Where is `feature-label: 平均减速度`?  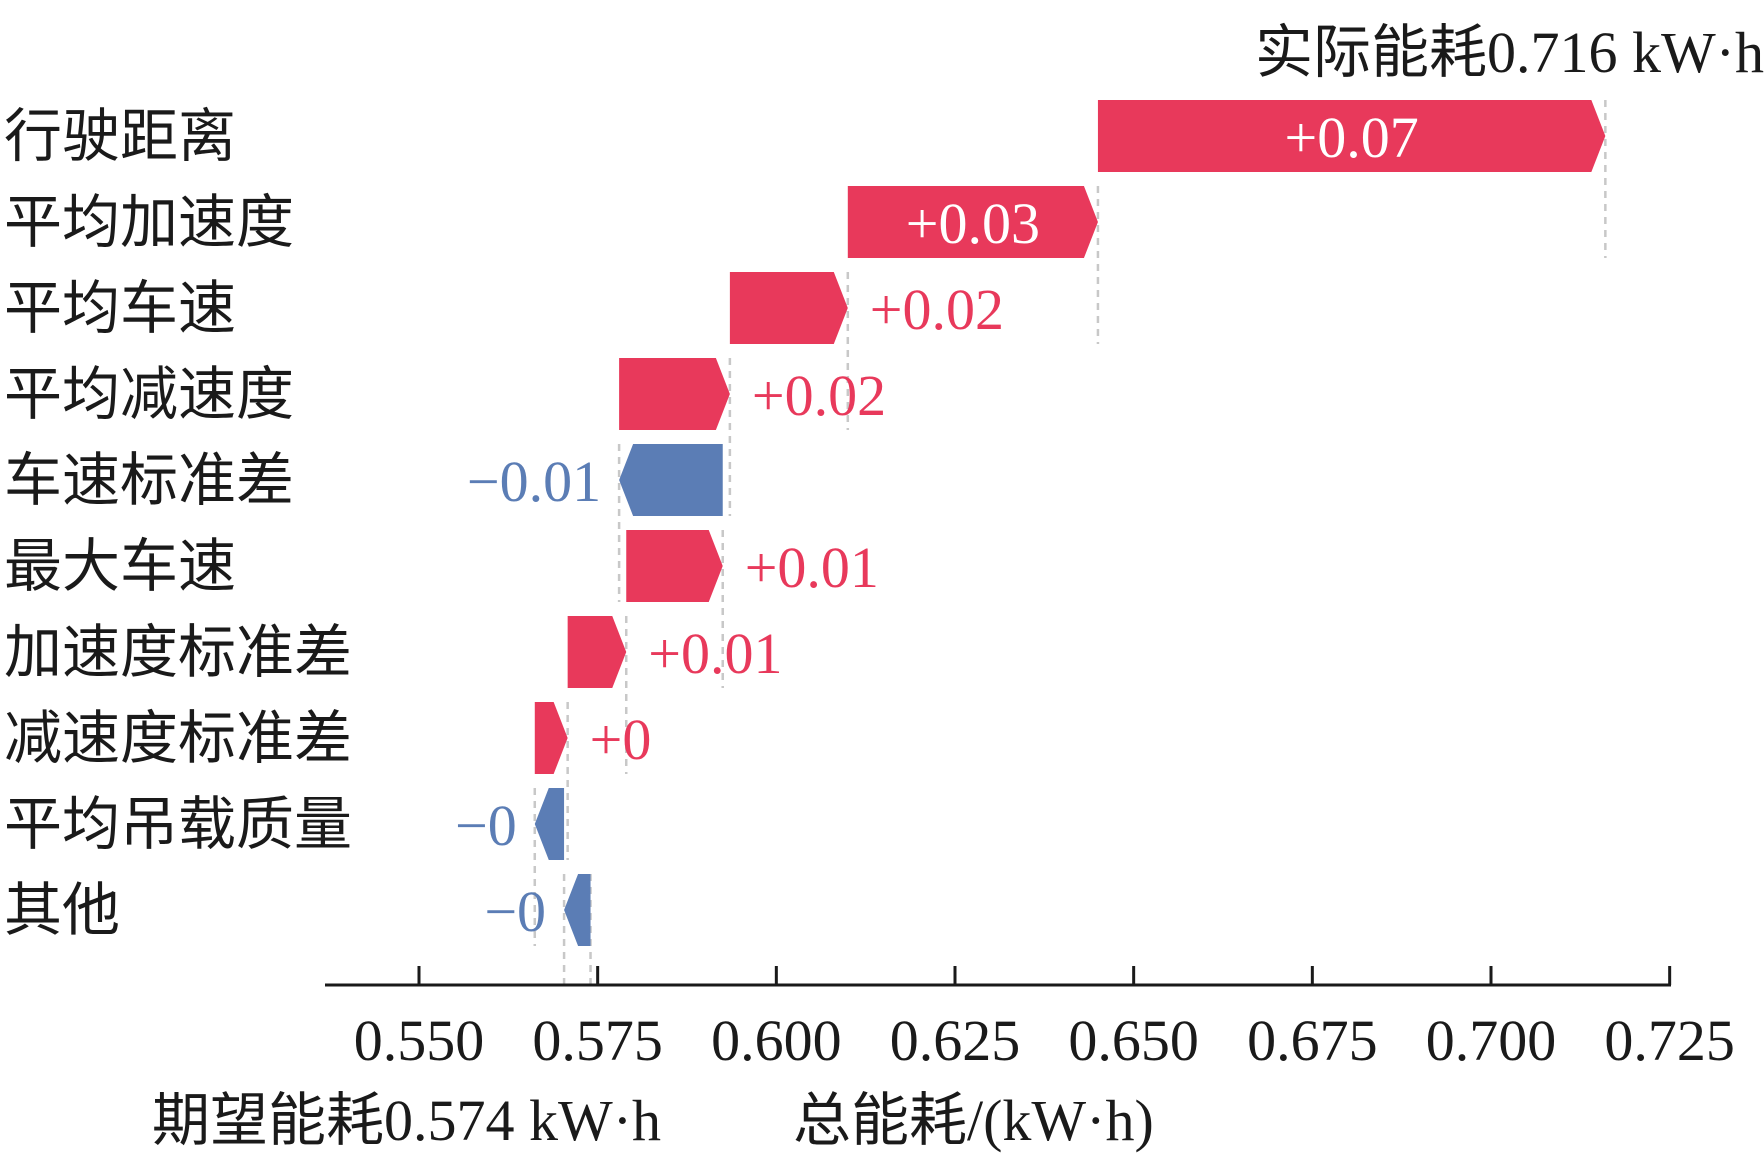
feature-label: 平均减速度 is located at coordinates (149, 394).